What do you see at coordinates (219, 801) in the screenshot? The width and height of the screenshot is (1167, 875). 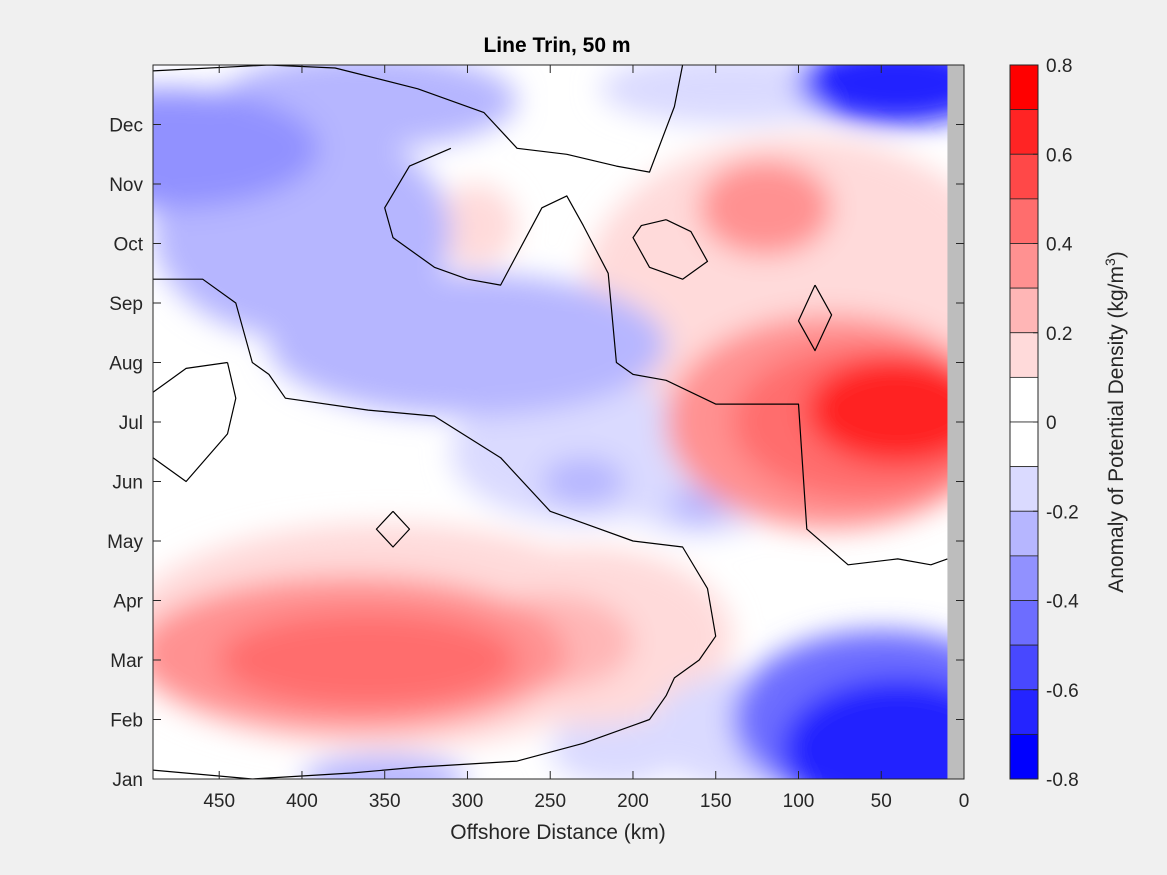 I see `x-tick-label: 450` at bounding box center [219, 801].